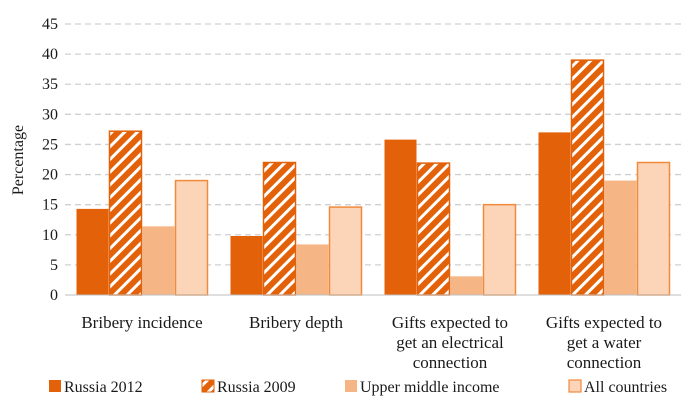  Describe the element at coordinates (50, 175) in the screenshot. I see `y-tick-label: 20` at that location.